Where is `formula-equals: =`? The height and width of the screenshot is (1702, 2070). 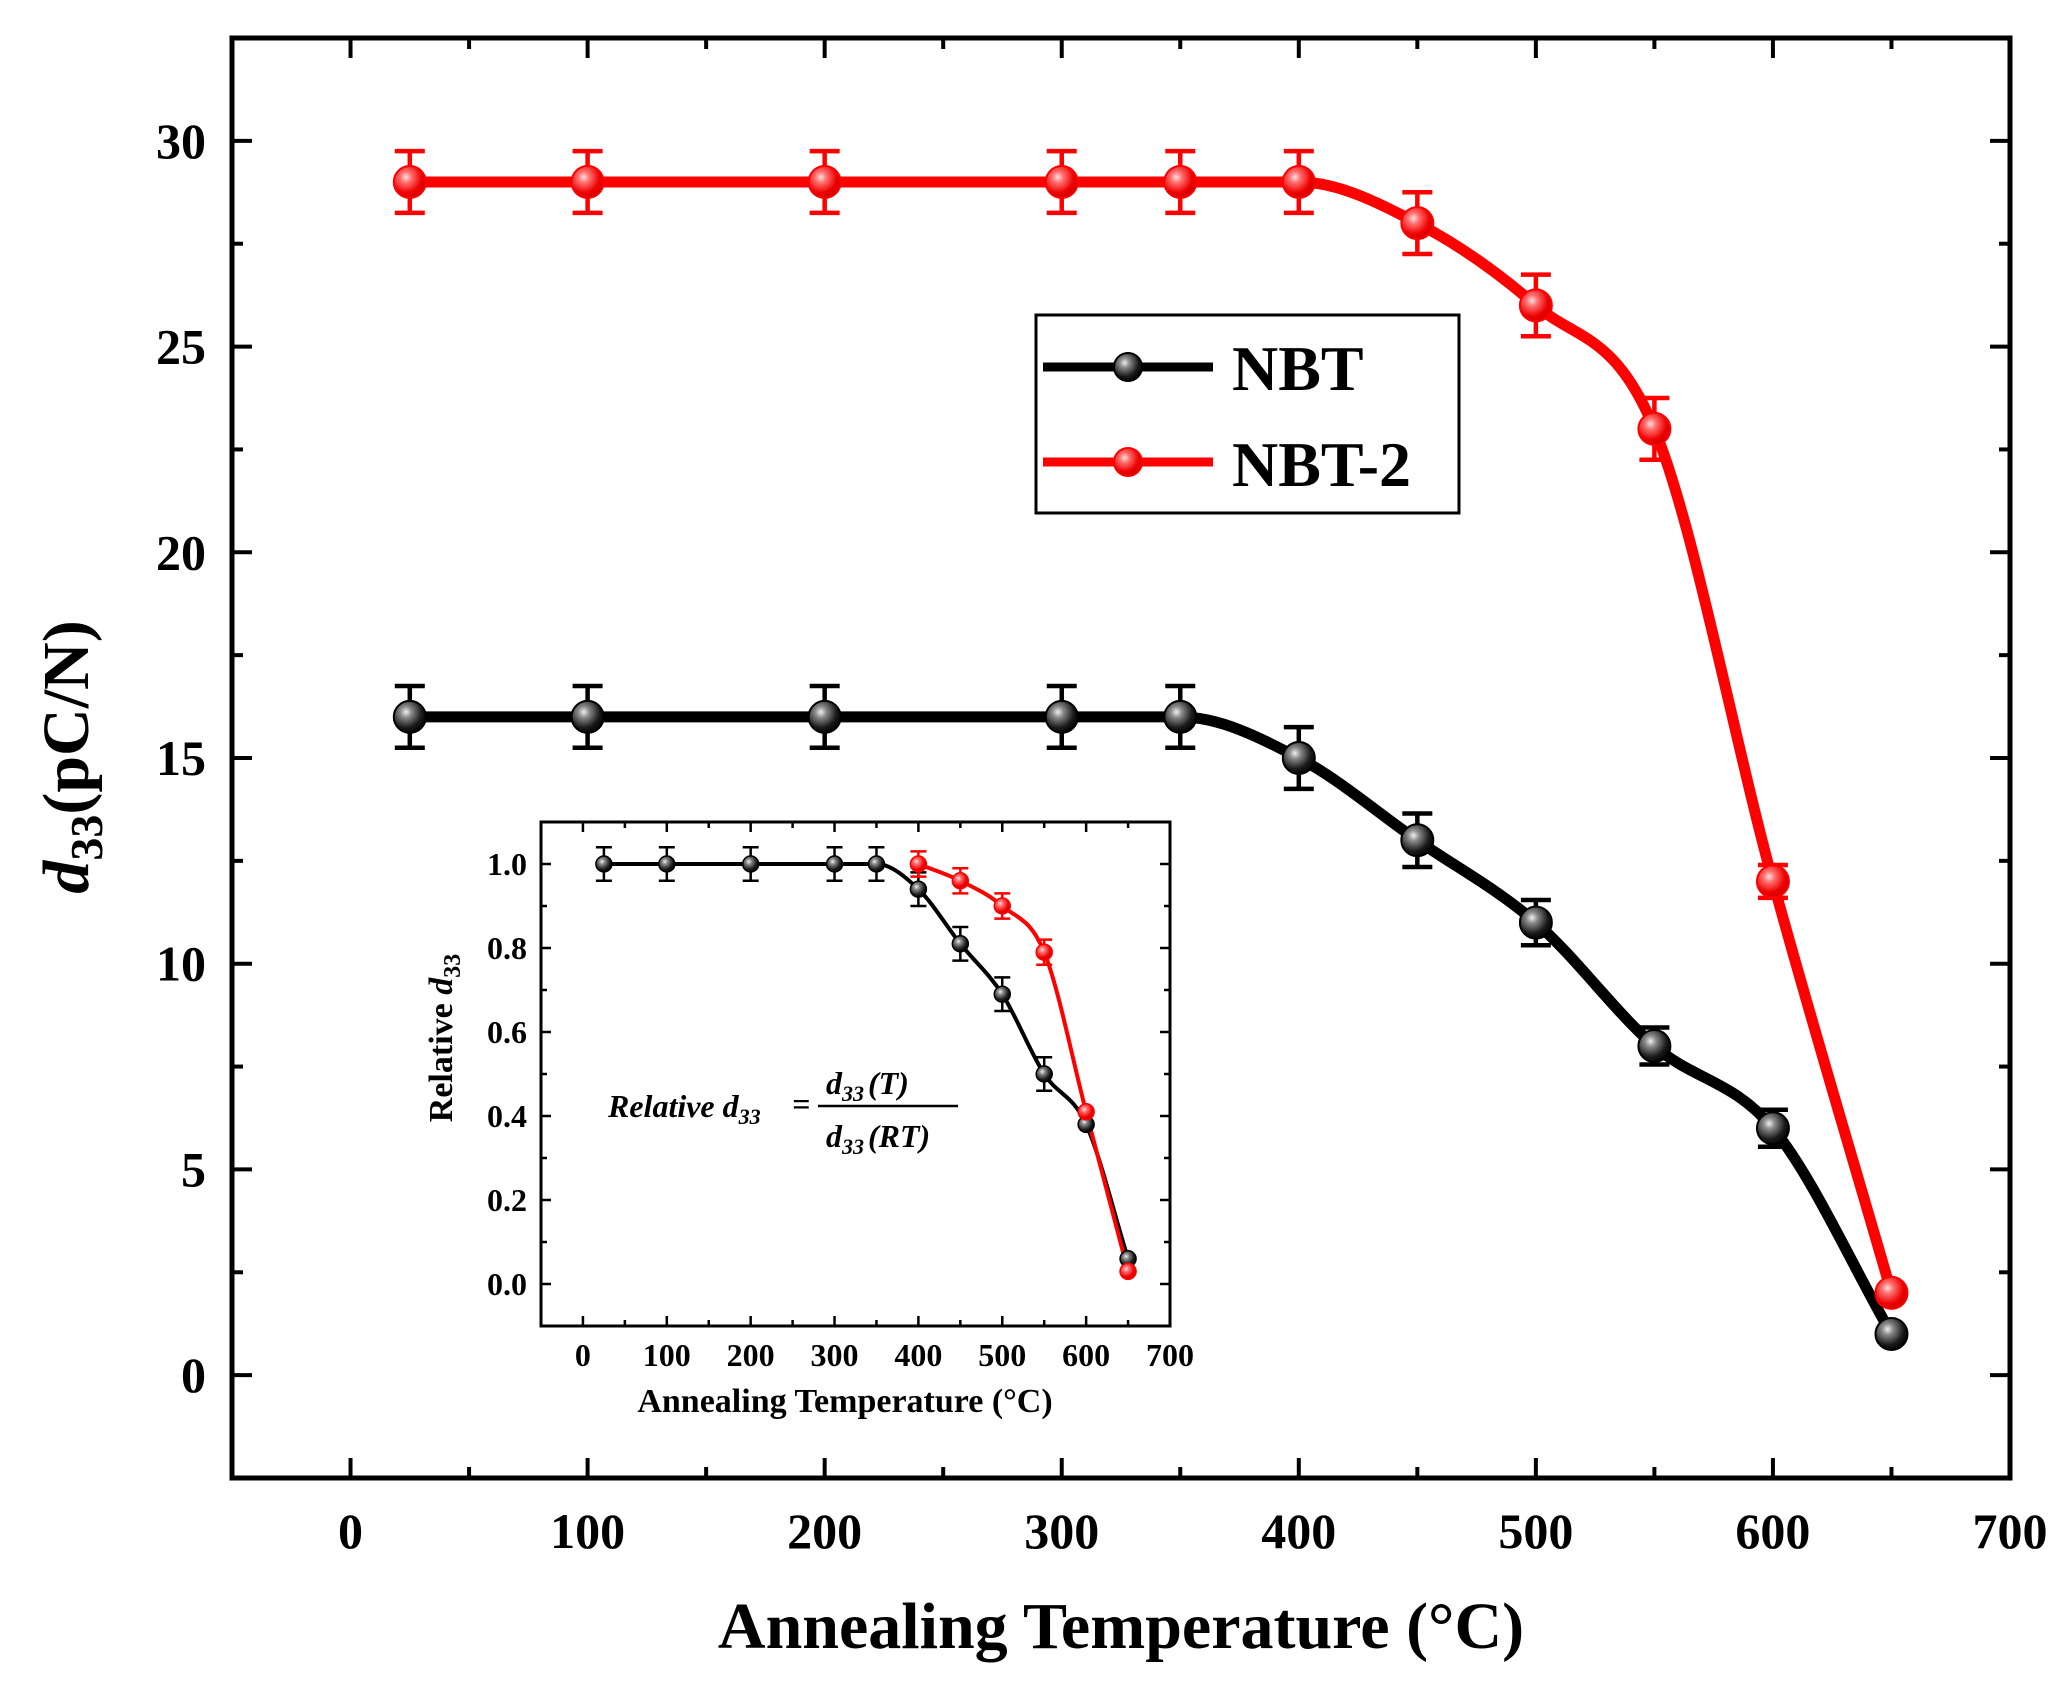 formula-equals: = is located at coordinates (801, 1104).